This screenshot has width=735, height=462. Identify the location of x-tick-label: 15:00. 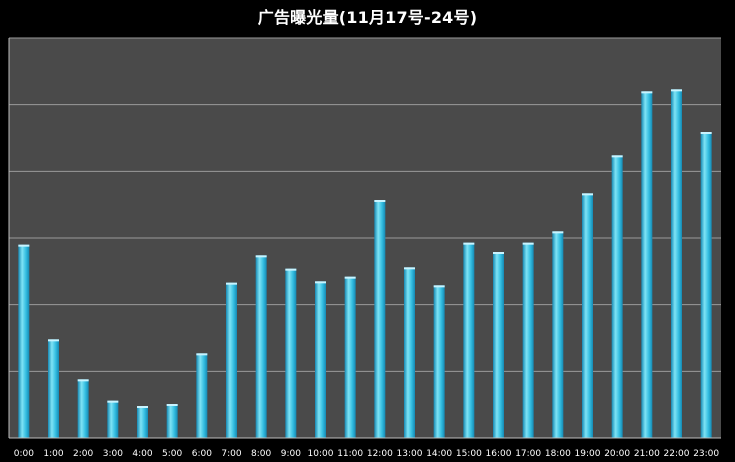
(469, 454).